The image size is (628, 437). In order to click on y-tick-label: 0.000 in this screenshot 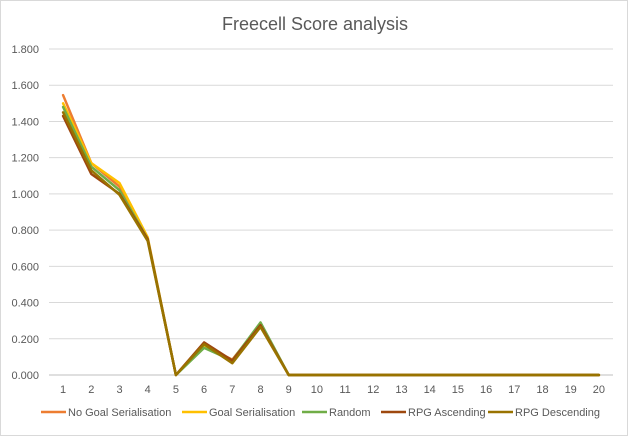, I will do `click(25, 376)`.